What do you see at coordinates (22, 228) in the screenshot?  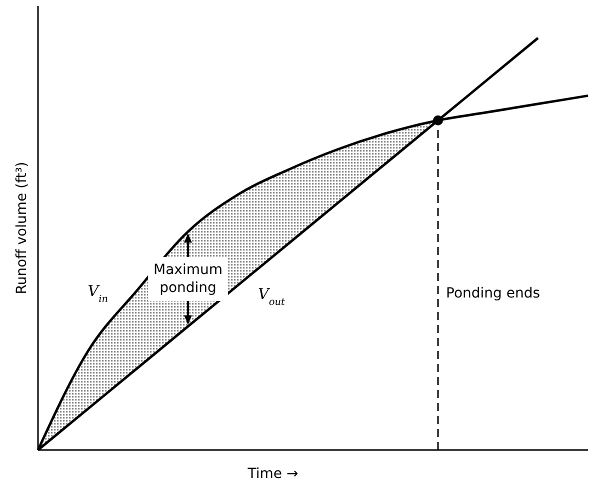 I see `y-axis-title: Runoff volume (ft³)` at bounding box center [22, 228].